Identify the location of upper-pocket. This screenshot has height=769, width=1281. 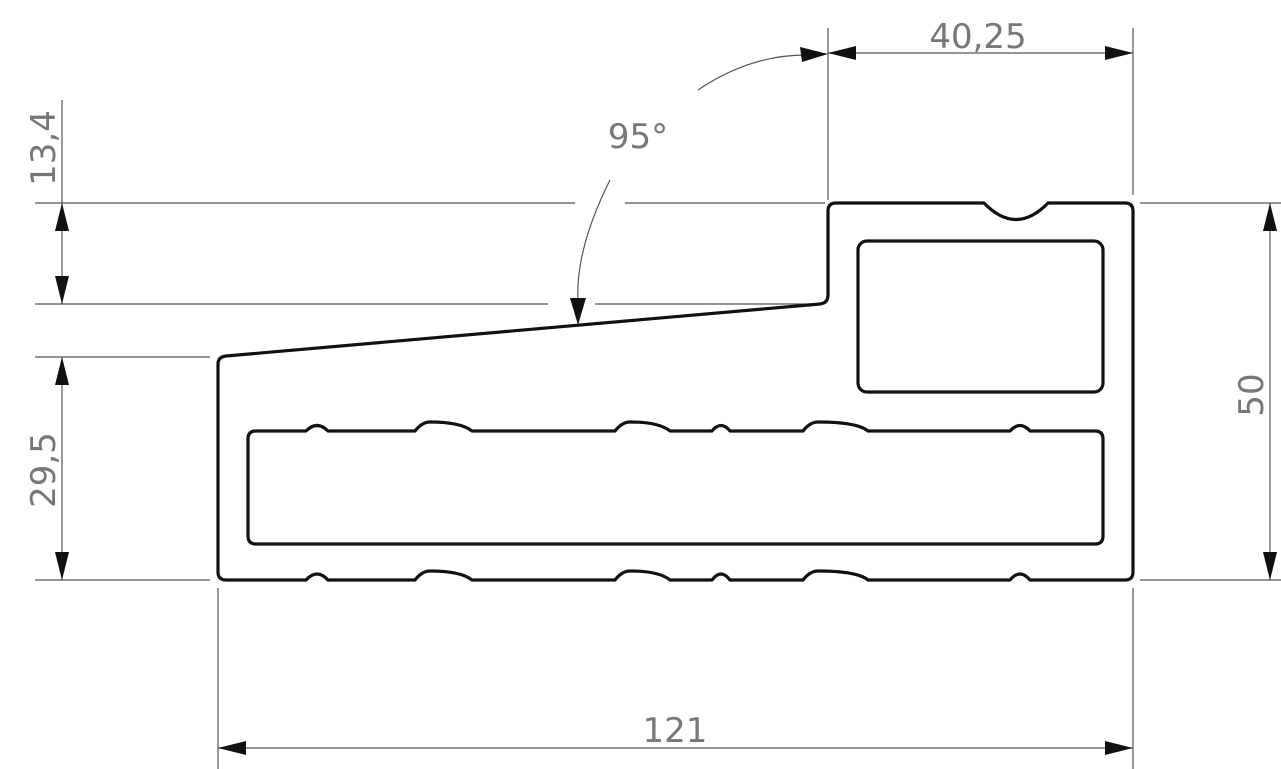
(980, 316).